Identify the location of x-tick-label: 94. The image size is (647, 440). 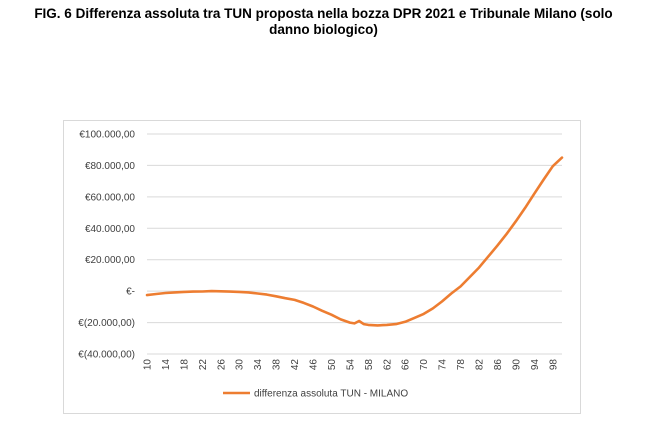
(535, 365).